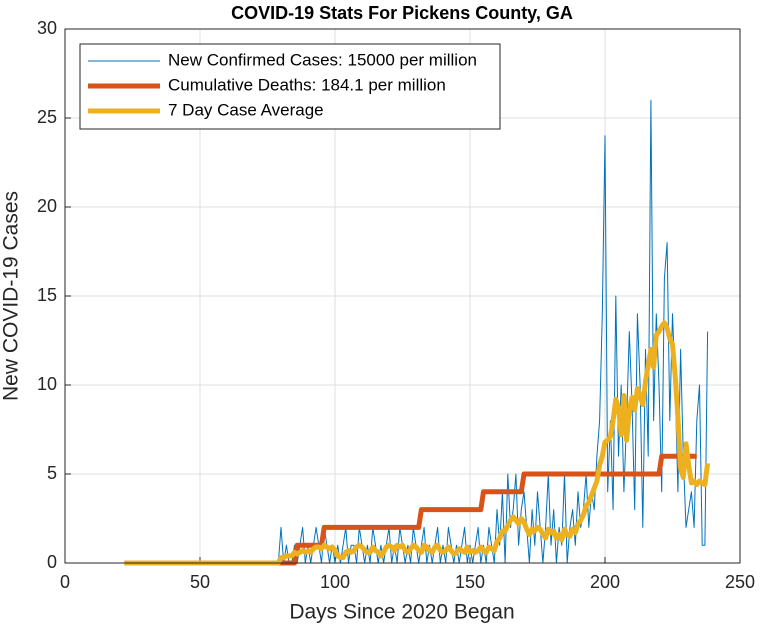 The width and height of the screenshot is (761, 630). What do you see at coordinates (200, 582) in the screenshot?
I see `x-tick-label: 50` at bounding box center [200, 582].